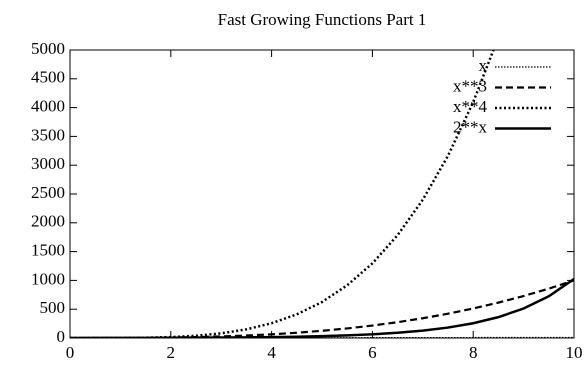 This screenshot has height=369, width=586. What do you see at coordinates (53, 307) in the screenshot?
I see `y-tick-label: 500` at bounding box center [53, 307].